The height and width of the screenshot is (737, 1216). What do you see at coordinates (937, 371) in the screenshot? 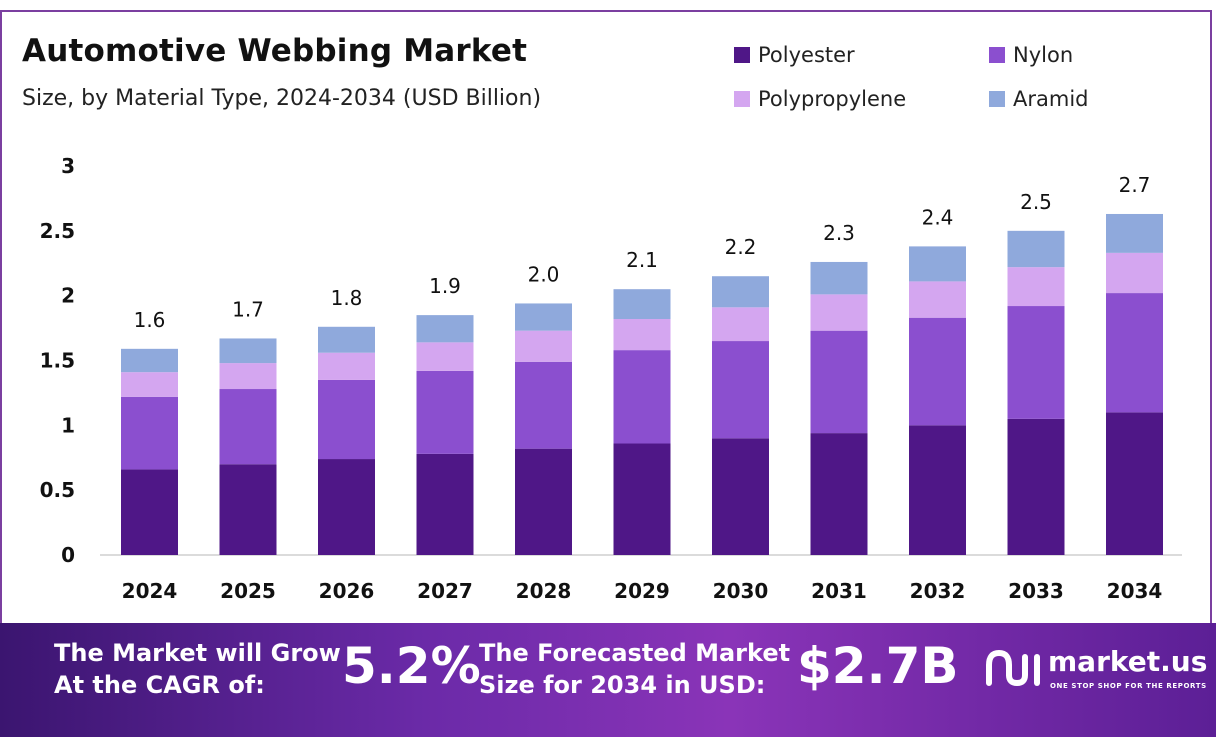
I see `bar-nylon-2032` at bounding box center [937, 371].